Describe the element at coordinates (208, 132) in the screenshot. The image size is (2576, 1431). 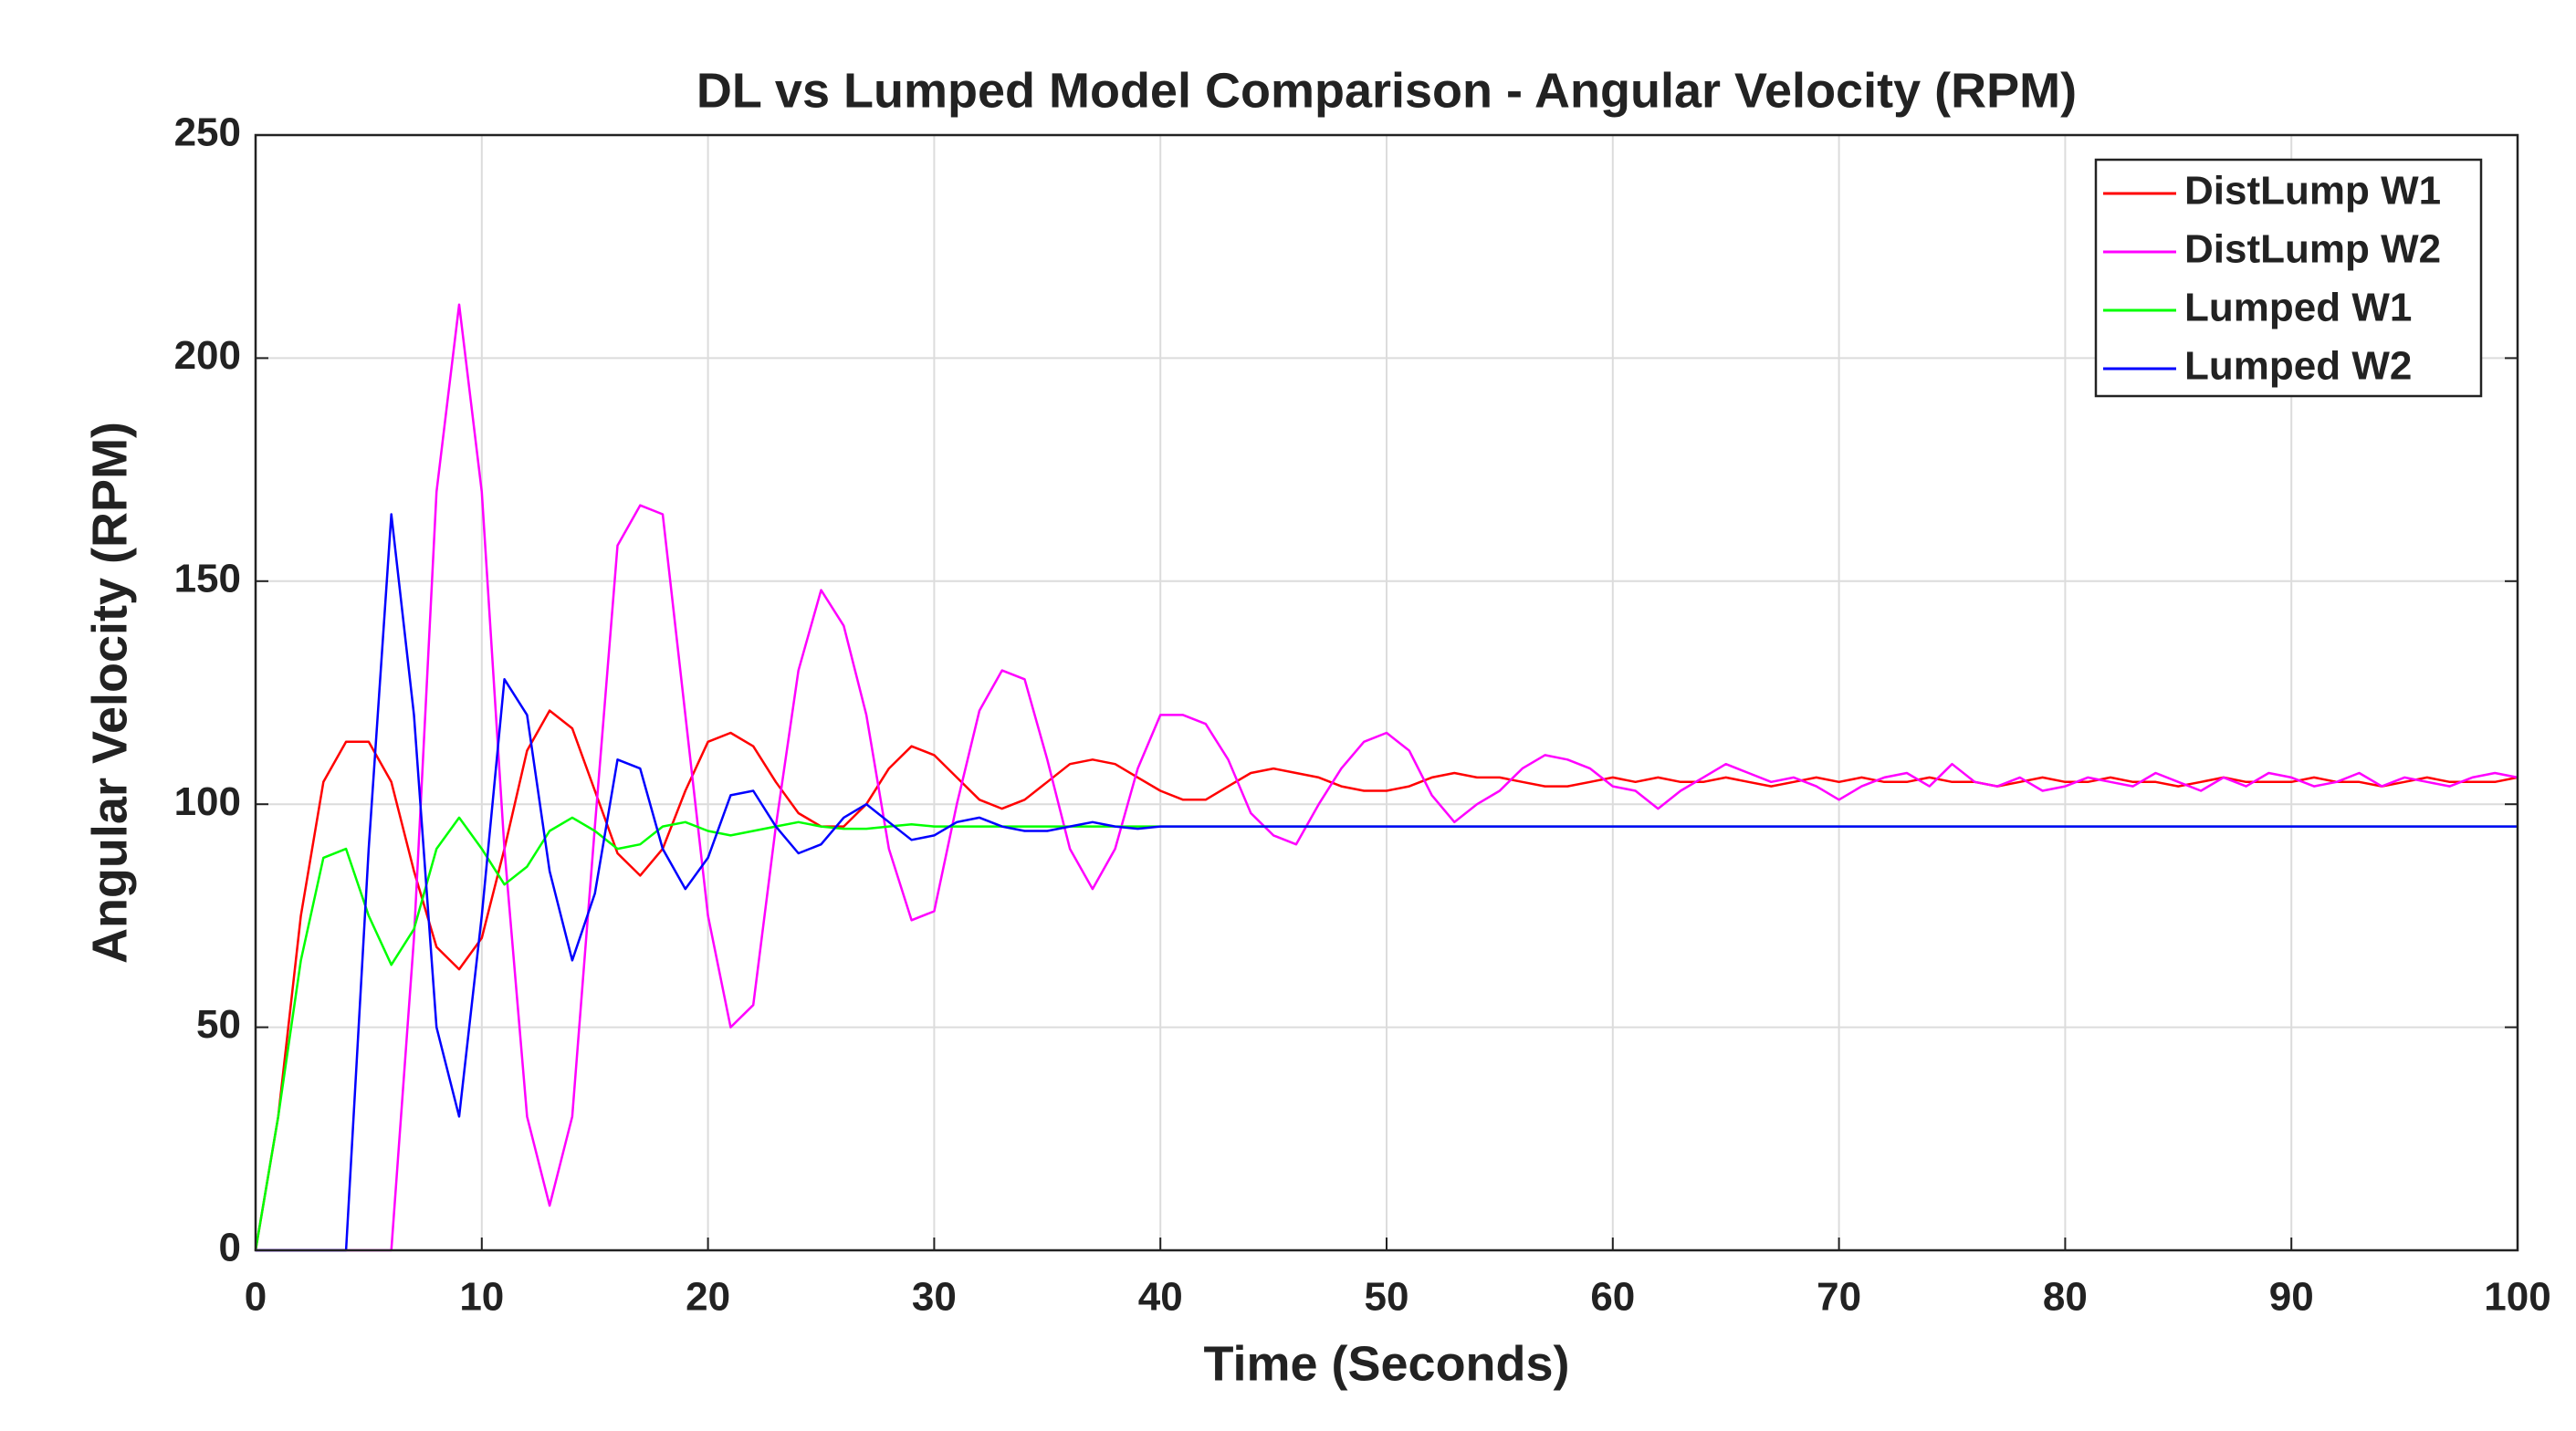
I see `y-tick-label: 250` at that location.